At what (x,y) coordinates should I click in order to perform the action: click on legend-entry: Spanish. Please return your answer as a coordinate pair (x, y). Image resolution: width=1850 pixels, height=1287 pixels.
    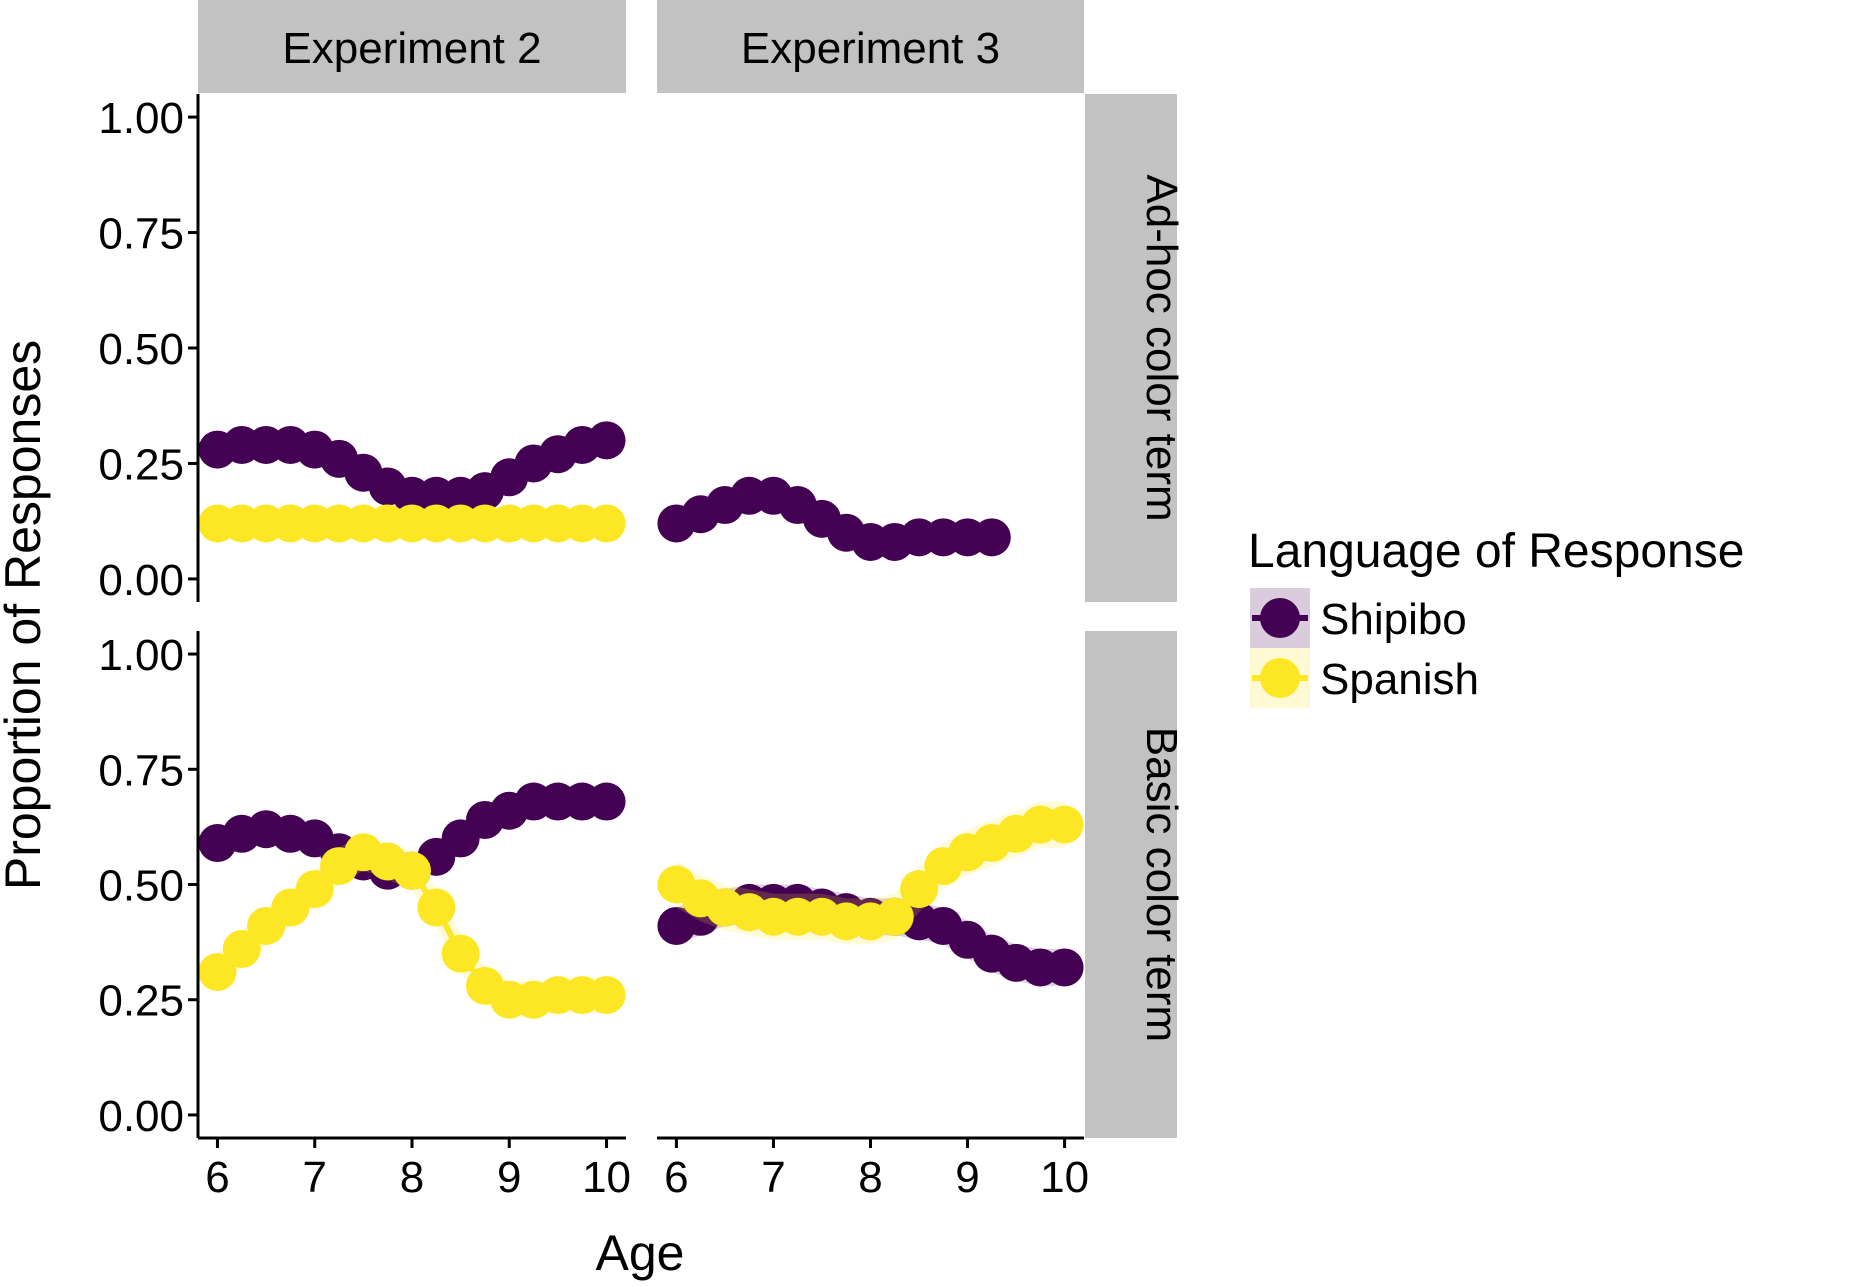
    Looking at the image, I should click on (1364, 678).